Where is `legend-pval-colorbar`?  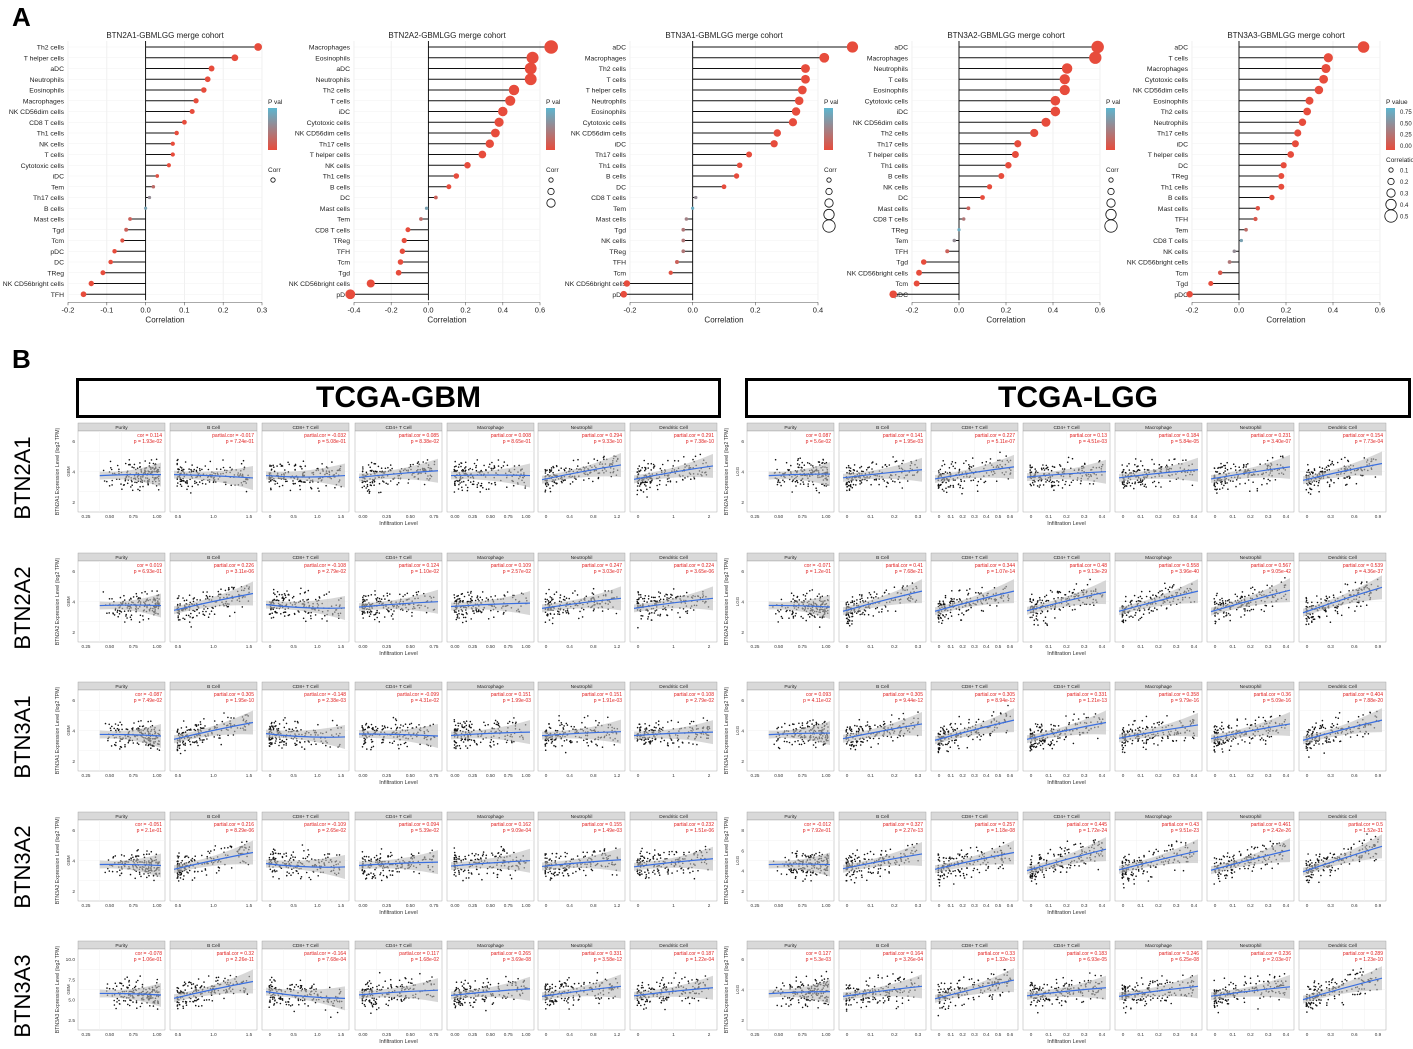
legend-pval-colorbar is located at coordinates (272, 129).